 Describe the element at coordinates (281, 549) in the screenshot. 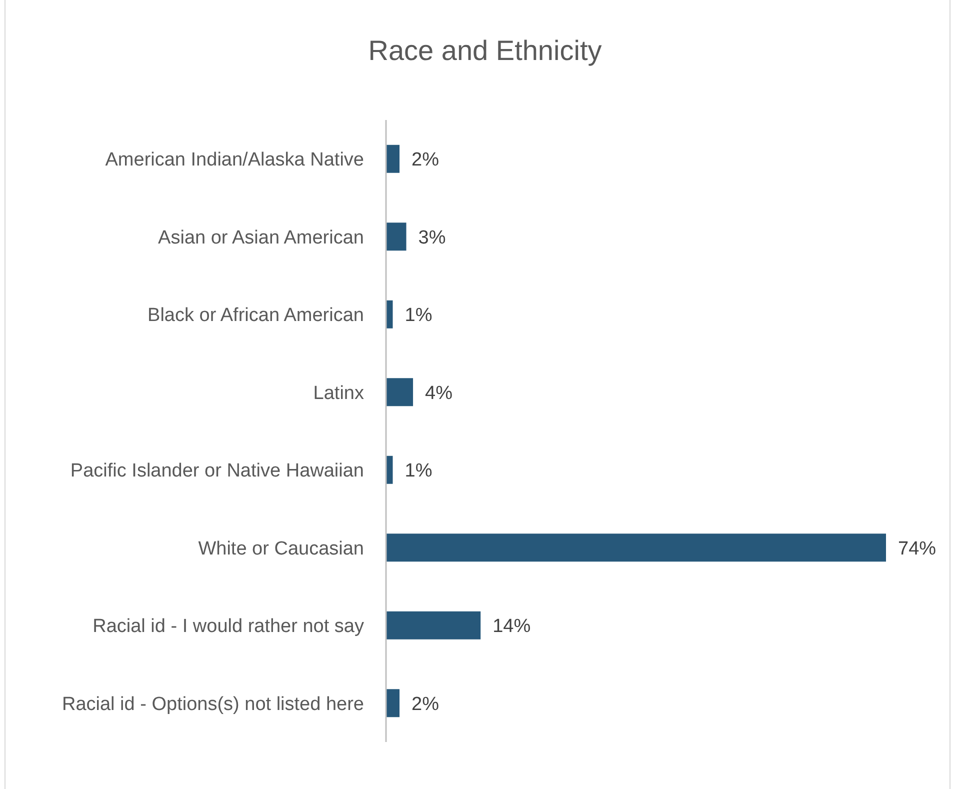

I see `y-tick-label: White or Caucasian` at that location.